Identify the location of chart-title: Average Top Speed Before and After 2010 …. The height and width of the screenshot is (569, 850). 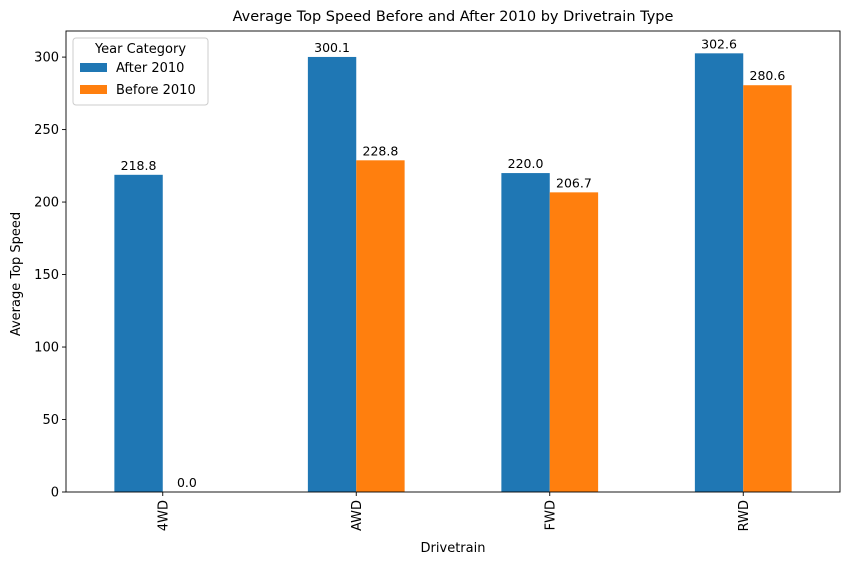
(453, 17).